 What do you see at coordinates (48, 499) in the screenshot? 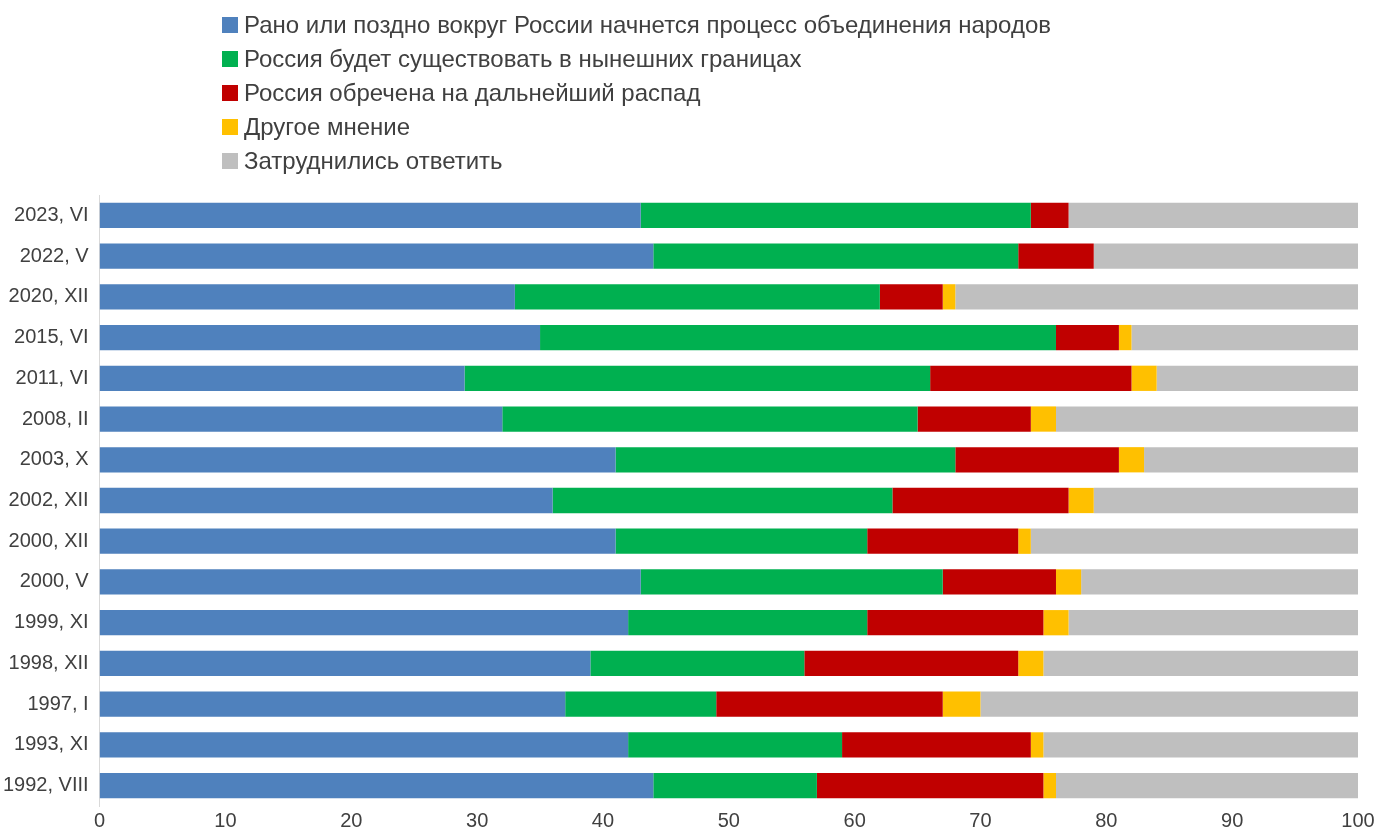
I see `y-tick-label: 2002, XII` at bounding box center [48, 499].